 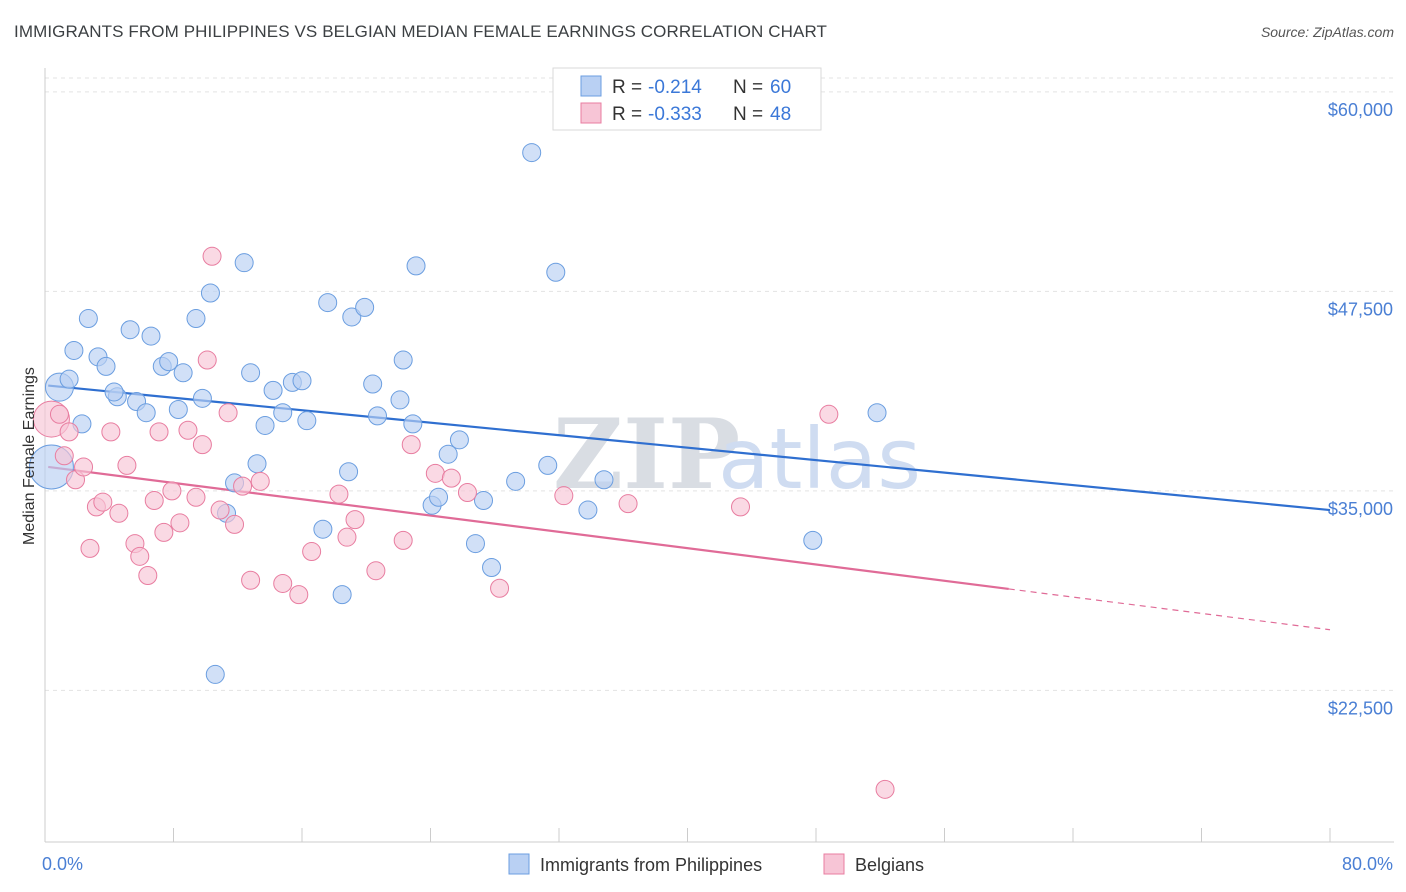 I want to click on trend-line-philippines, so click(x=689, y=448).